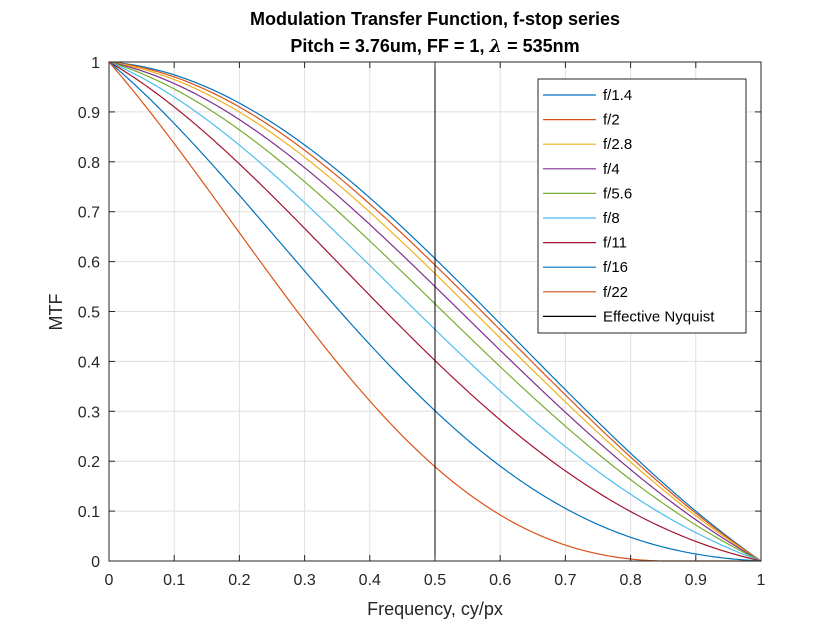 This screenshot has width=840, height=630. Describe the element at coordinates (89, 412) in the screenshot. I see `y-tick-label: 0.3` at that location.